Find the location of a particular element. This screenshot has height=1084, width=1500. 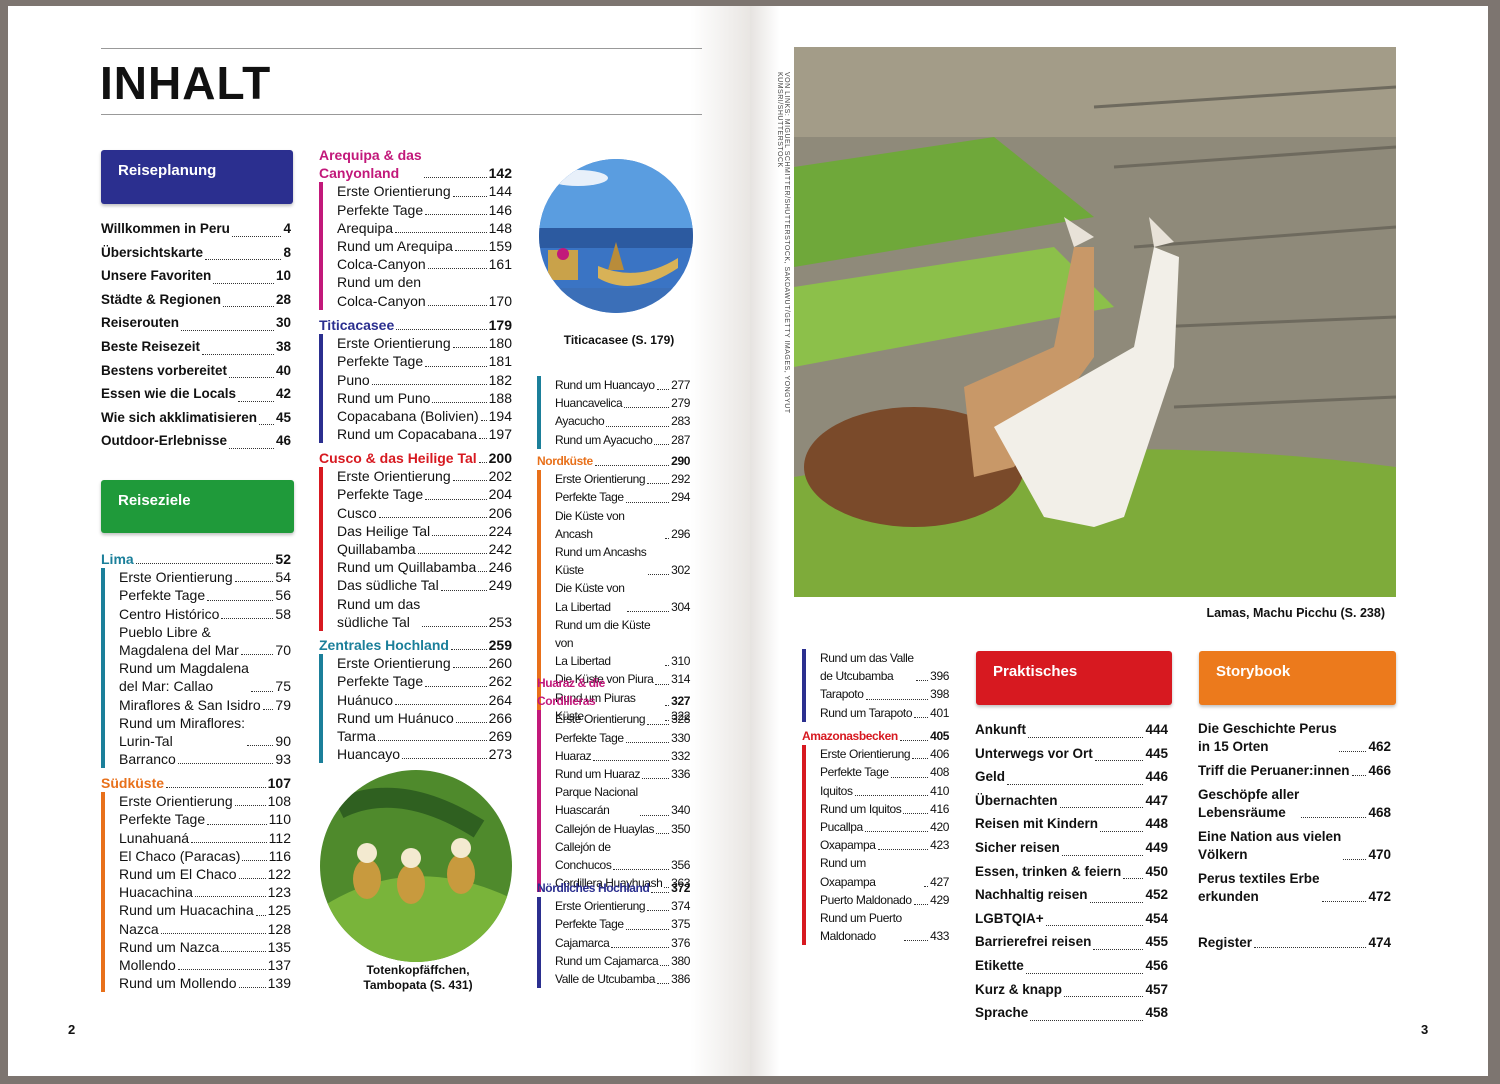

toc-entry: Erste Orientierung 108 is located at coordinates (205, 801).